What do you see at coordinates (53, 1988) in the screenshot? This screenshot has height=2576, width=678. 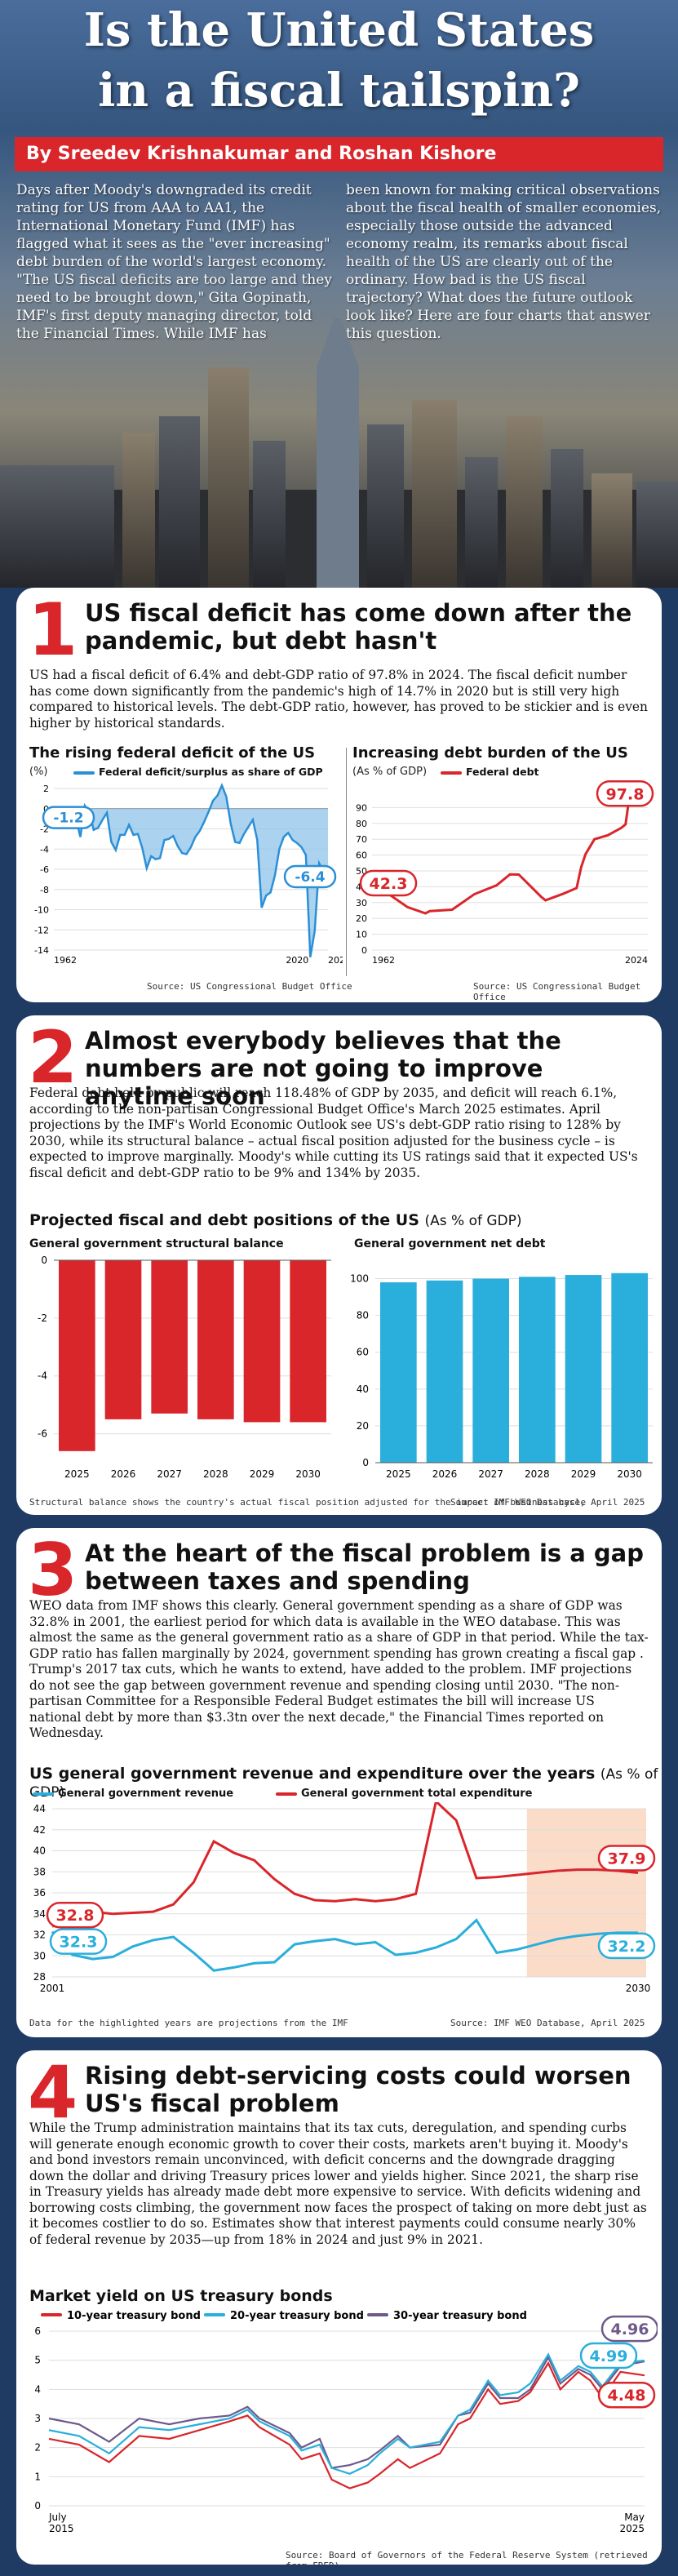 I see `x-tick-label: 2001` at bounding box center [53, 1988].